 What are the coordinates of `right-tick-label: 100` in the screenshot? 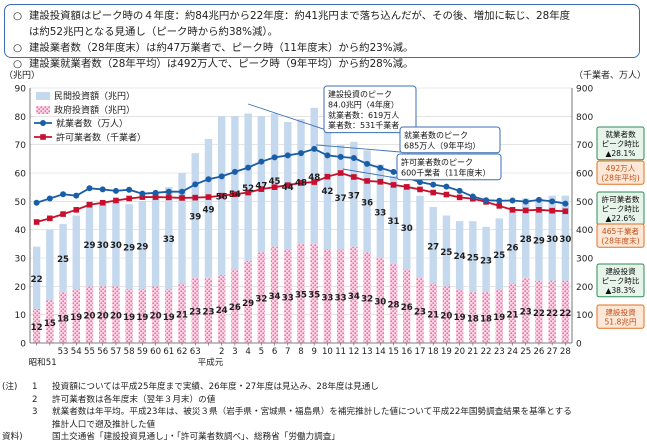 It's located at (584, 316).